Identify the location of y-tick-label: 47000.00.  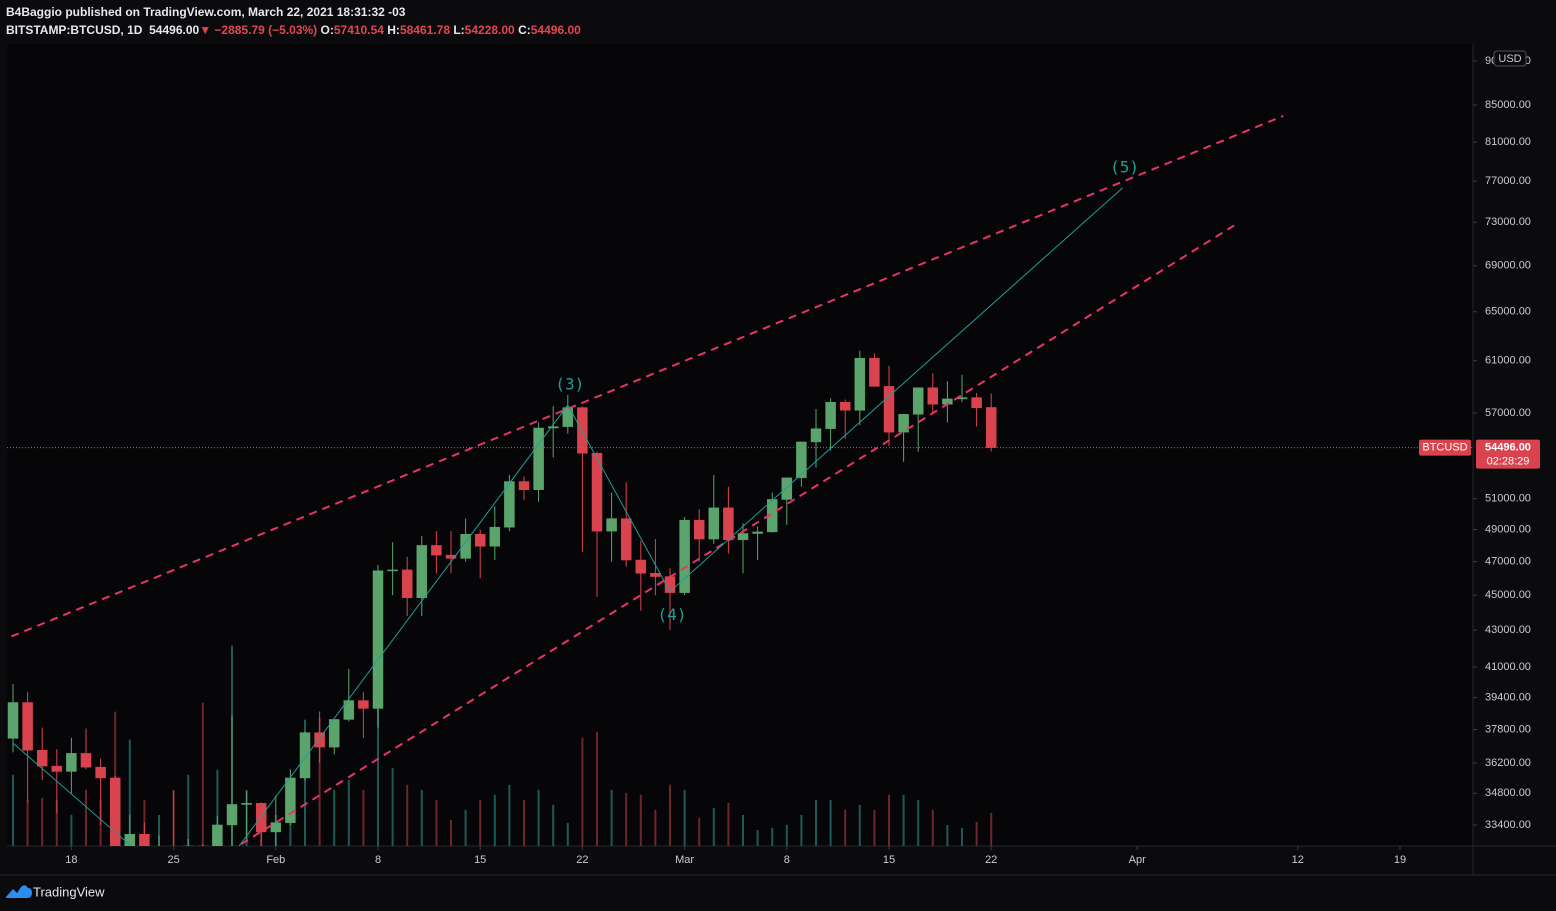
(1508, 562).